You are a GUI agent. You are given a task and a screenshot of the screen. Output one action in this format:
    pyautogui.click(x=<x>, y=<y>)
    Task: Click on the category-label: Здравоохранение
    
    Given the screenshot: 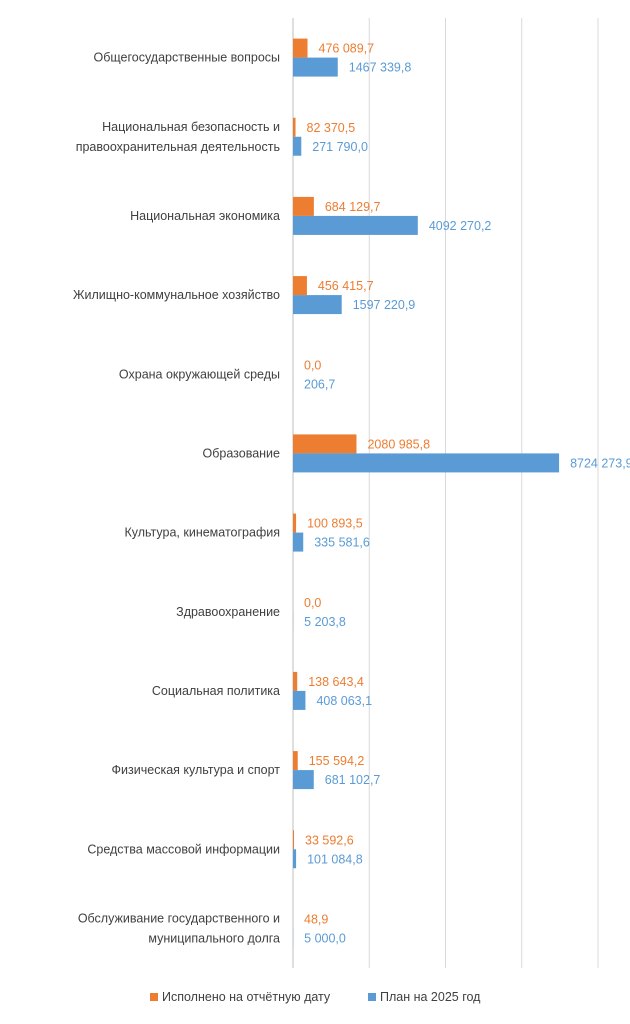 What is the action you would take?
    pyautogui.click(x=228, y=612)
    